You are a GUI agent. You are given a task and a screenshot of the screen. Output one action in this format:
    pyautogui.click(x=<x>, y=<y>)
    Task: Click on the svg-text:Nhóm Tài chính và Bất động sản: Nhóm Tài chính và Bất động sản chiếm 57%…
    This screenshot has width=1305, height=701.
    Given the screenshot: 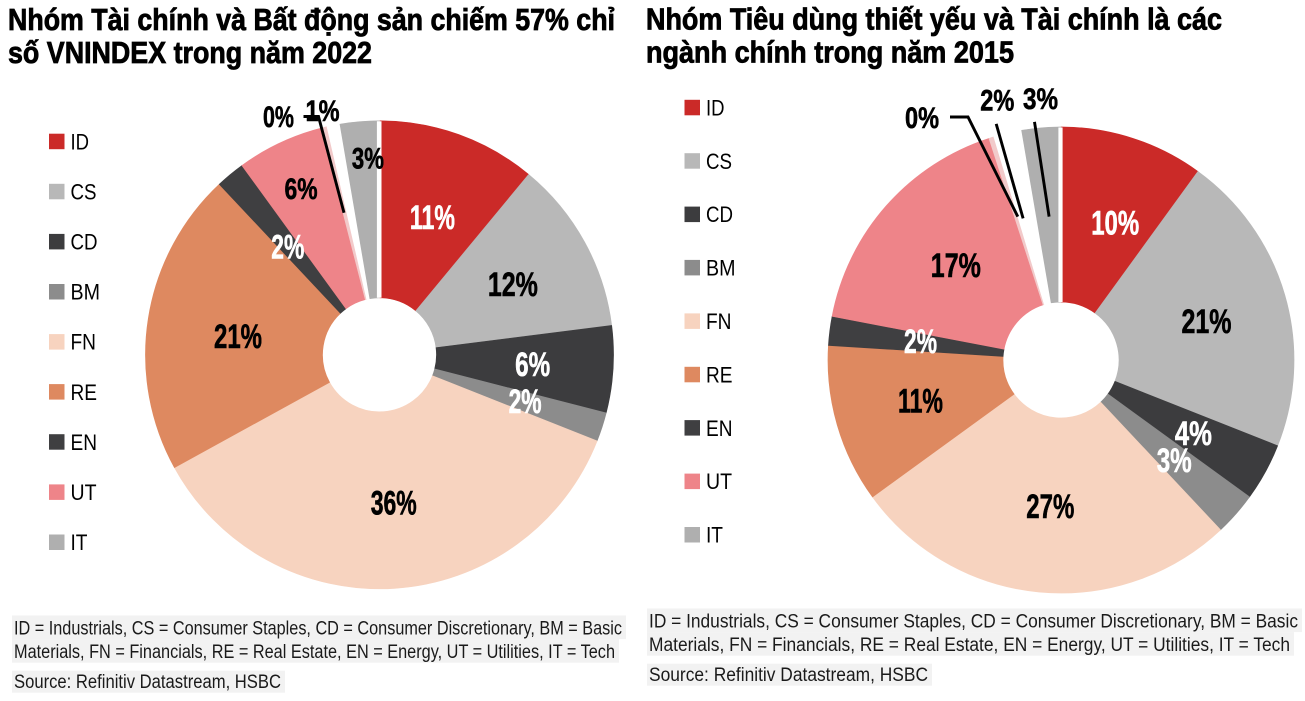 What is the action you would take?
    pyautogui.click(x=311, y=19)
    